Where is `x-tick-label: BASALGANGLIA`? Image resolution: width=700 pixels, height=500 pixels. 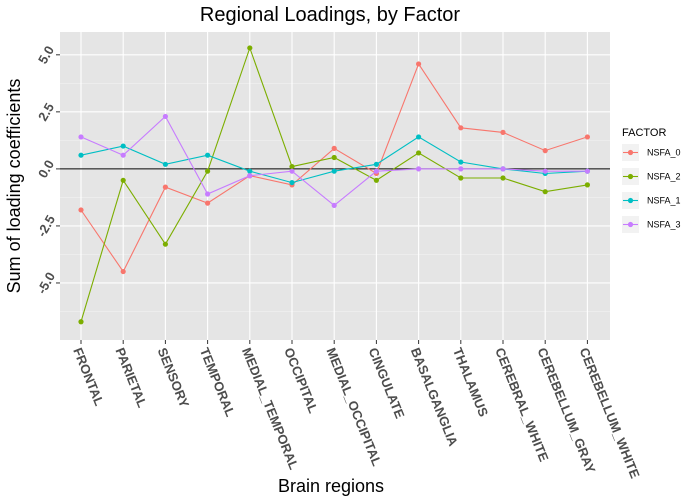
x-tick-label: BASALGANGLIA is located at coordinates (434, 397).